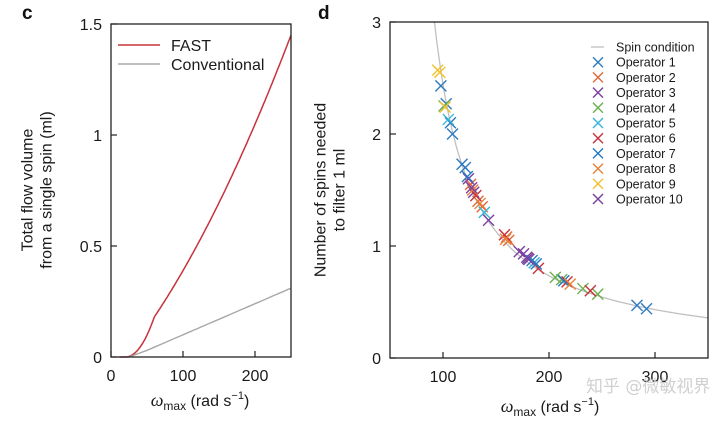  What do you see at coordinates (324, 13) in the screenshot?
I see `panel-label-d: d` at bounding box center [324, 13].